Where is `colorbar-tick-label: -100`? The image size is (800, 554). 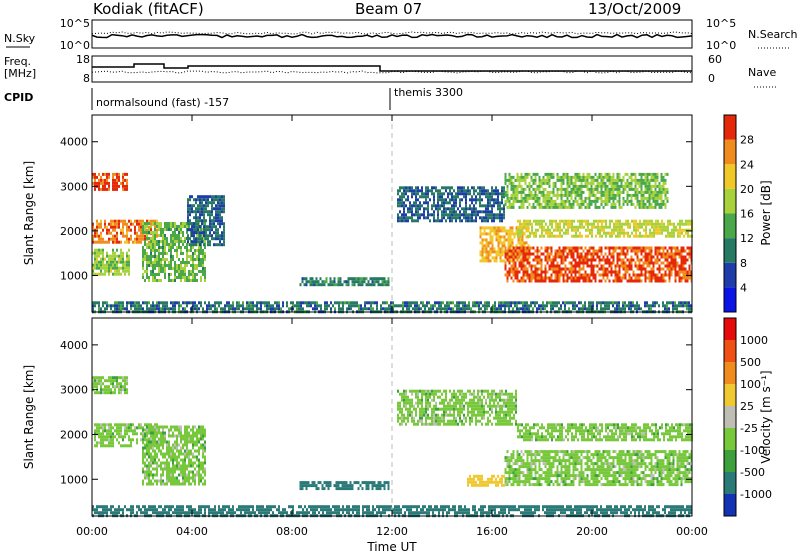
colorbar-tick-label: -100 is located at coordinates (752, 450).